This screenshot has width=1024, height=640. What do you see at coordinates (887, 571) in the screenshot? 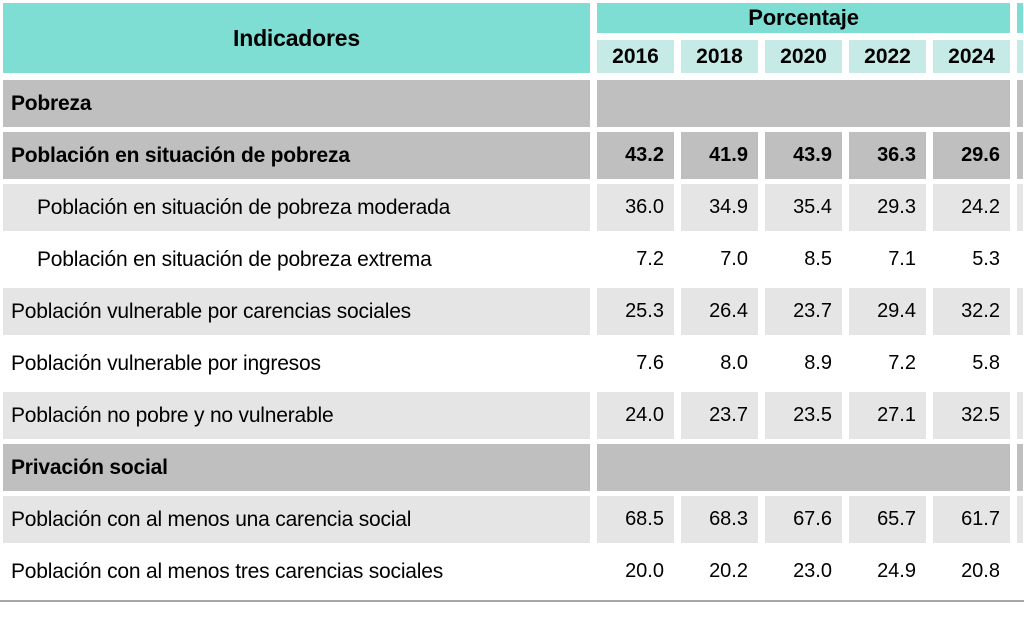
I see `value-cell: 24.9` at bounding box center [887, 571].